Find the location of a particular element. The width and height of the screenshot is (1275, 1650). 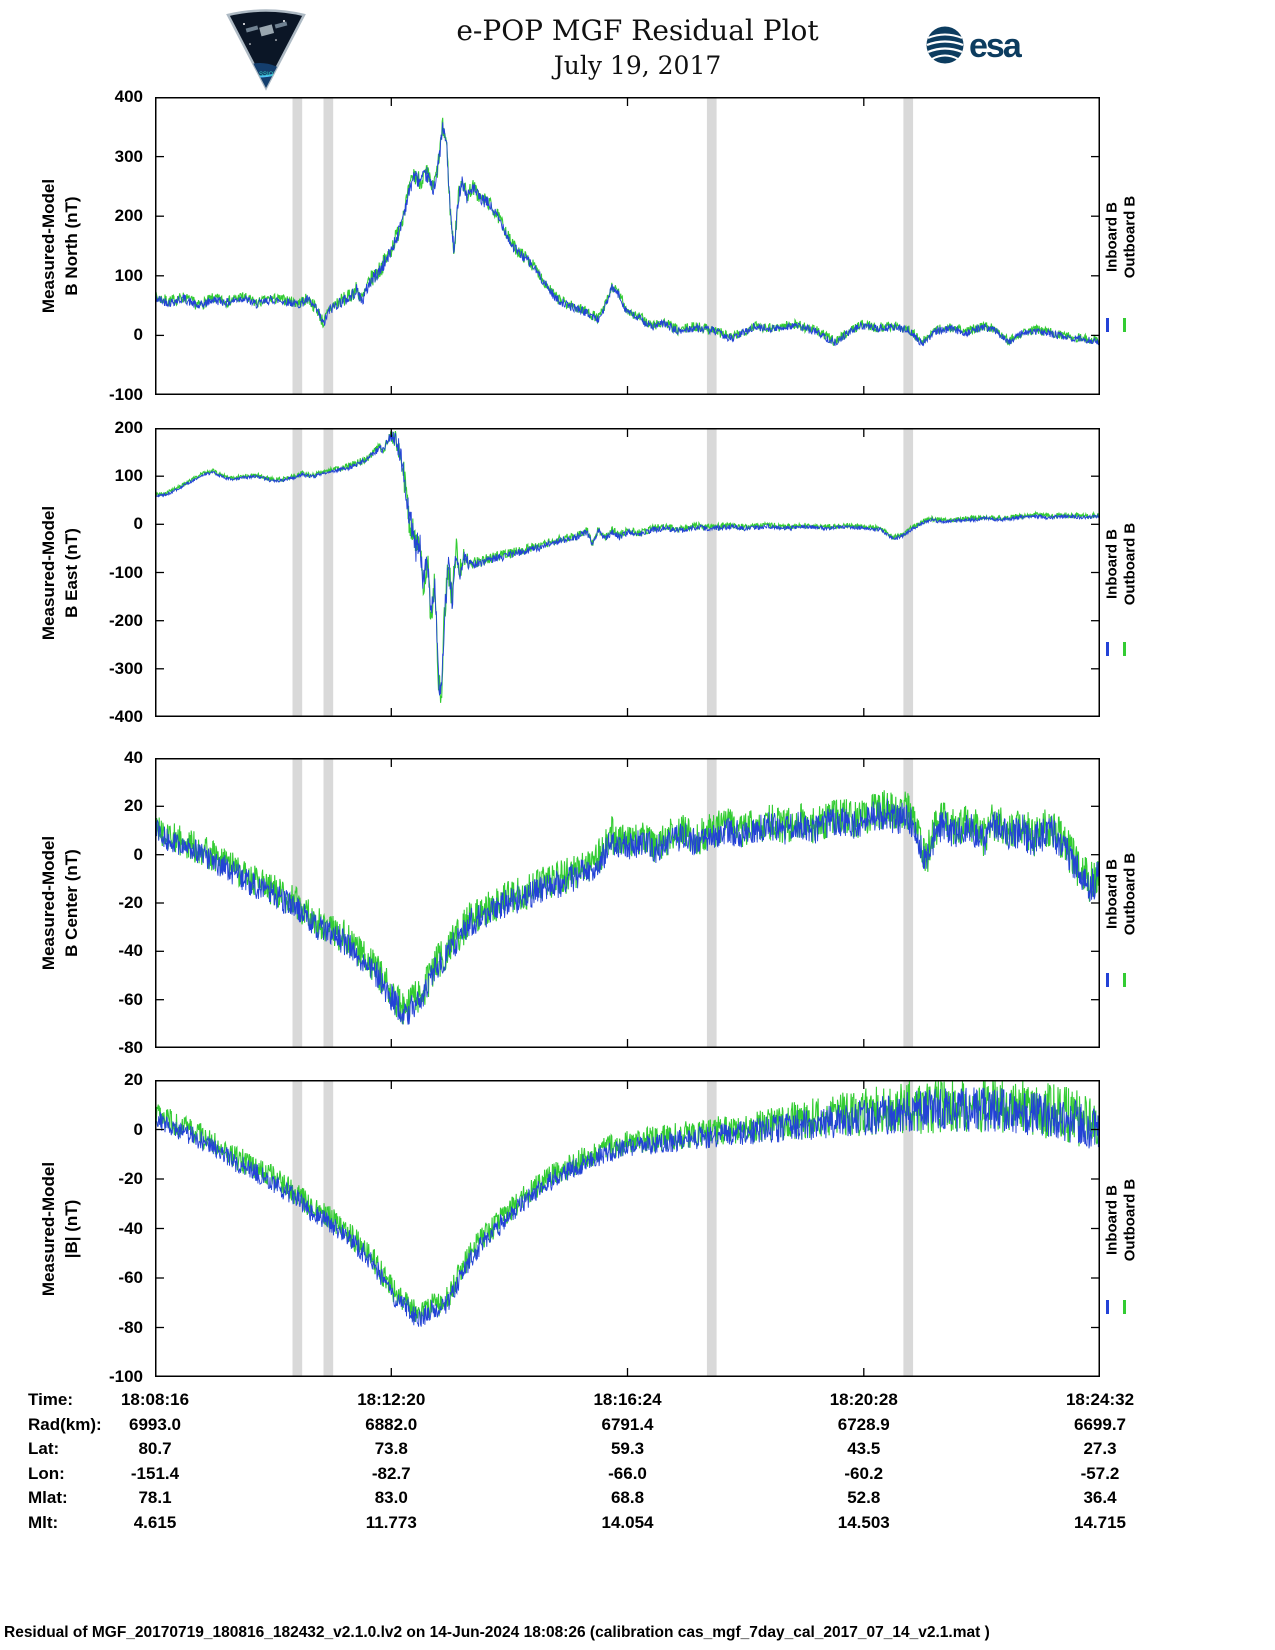

ephemeris-value: 83.0 is located at coordinates (391, 1497).